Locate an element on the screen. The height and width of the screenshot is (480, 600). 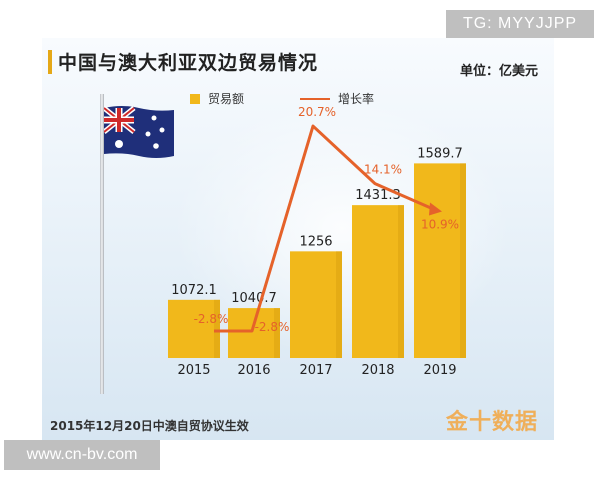
legend-item-line: 增长率 is located at coordinates (337, 98).